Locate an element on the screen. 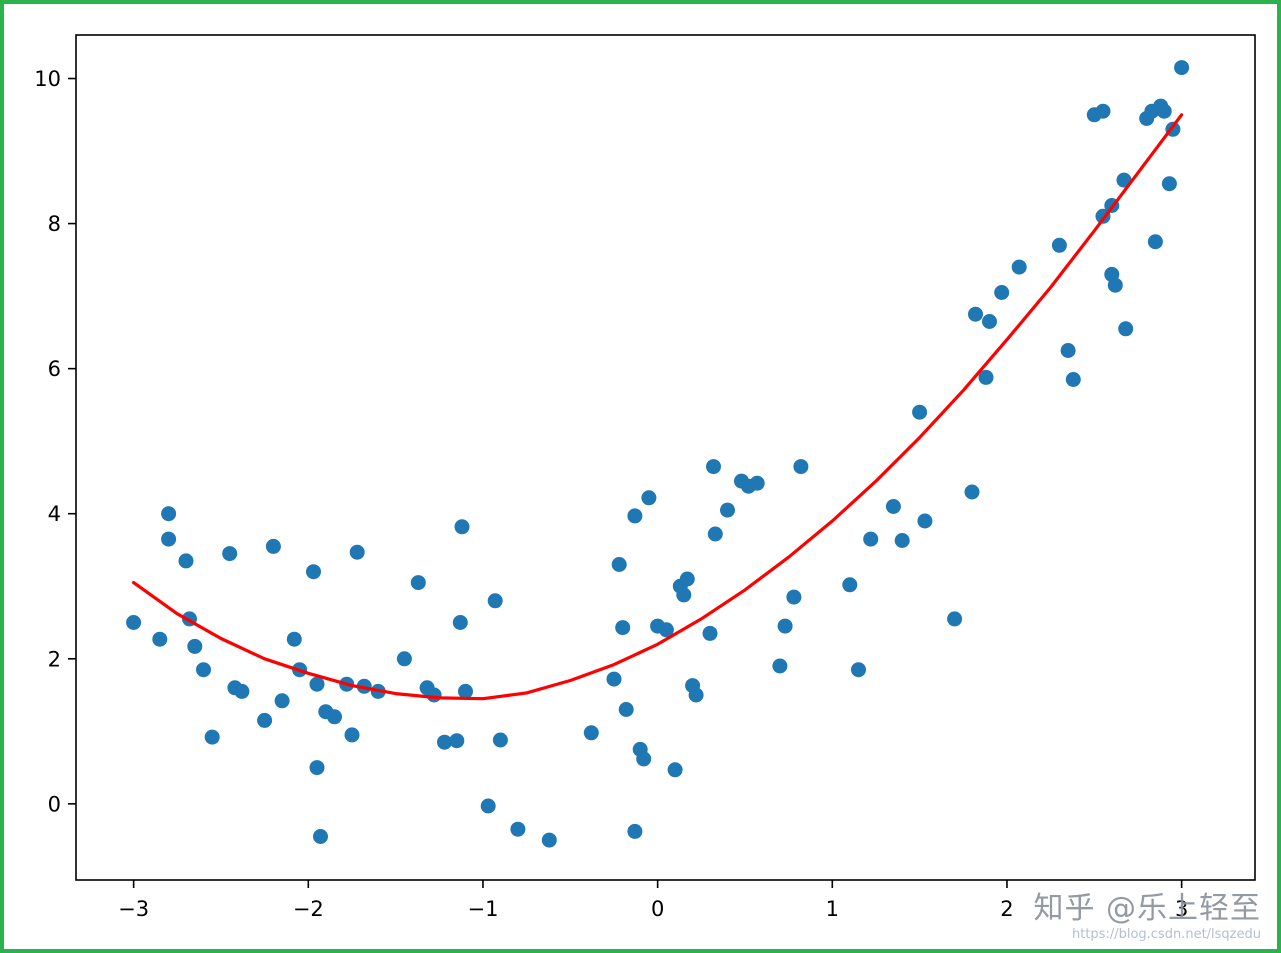 The width and height of the screenshot is (1281, 953). svg-text: 1 is located at coordinates (832, 909).